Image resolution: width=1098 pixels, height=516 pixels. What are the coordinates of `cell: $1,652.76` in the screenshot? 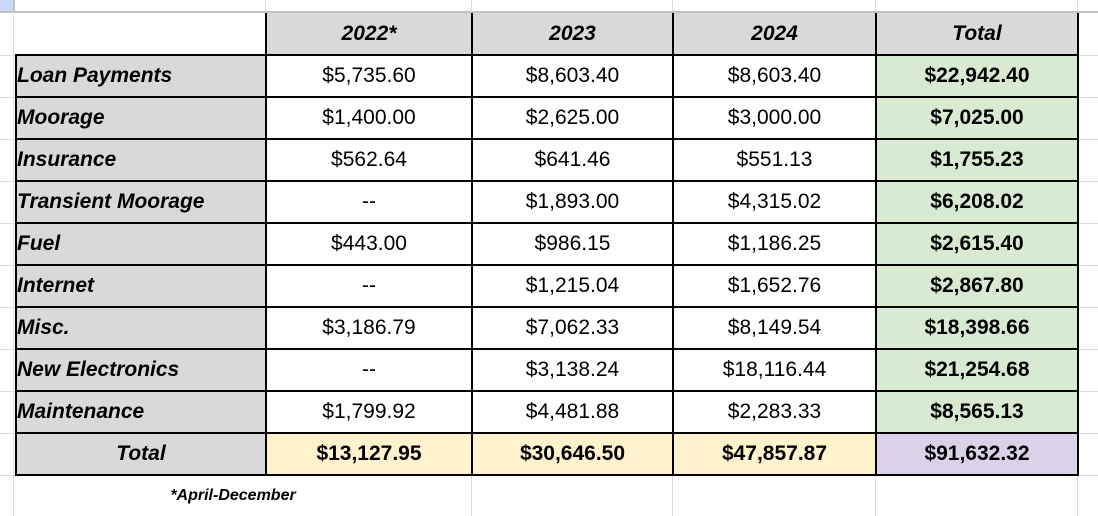 It's located at (774, 286).